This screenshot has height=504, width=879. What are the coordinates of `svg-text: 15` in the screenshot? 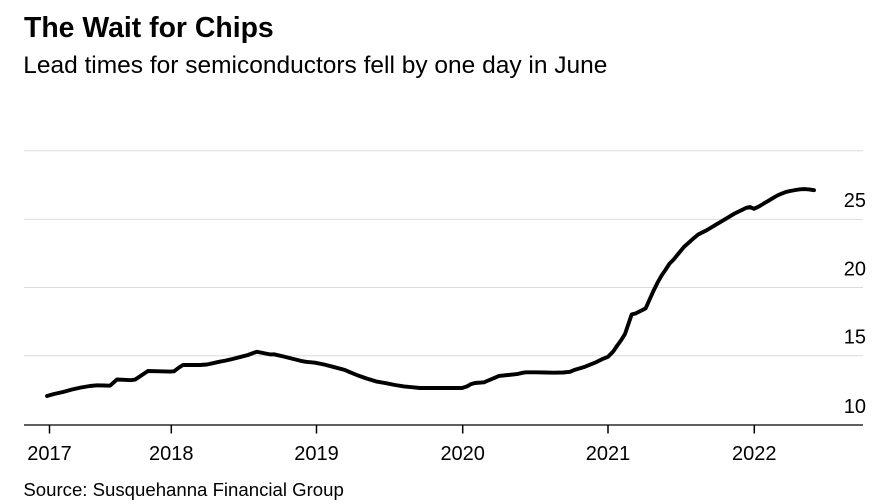 It's located at (855, 338).